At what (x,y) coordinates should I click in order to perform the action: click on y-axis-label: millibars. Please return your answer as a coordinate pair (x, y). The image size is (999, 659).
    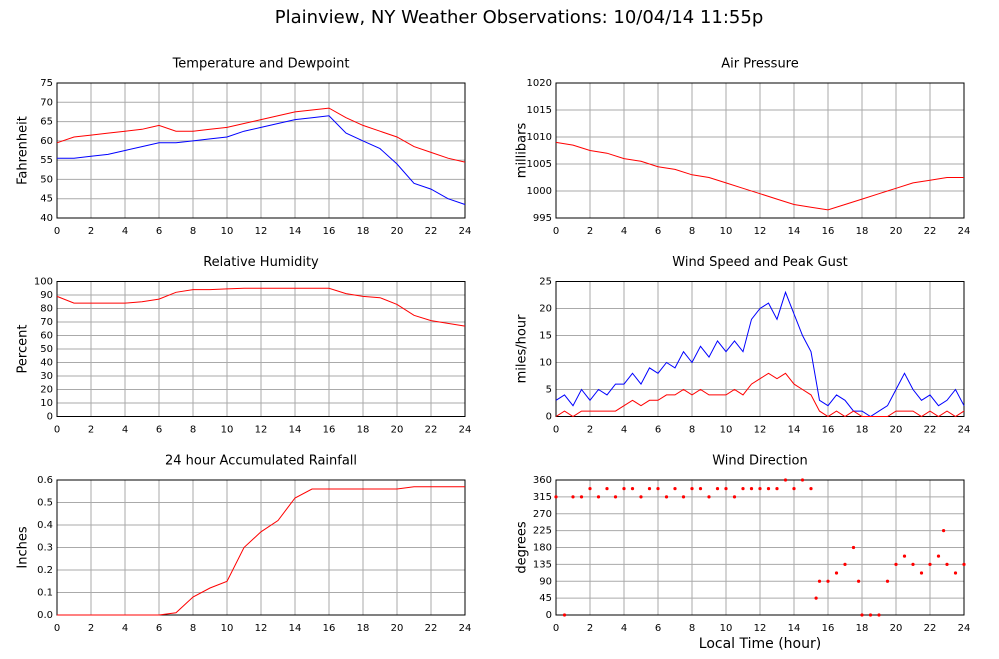
    Looking at the image, I should click on (522, 151).